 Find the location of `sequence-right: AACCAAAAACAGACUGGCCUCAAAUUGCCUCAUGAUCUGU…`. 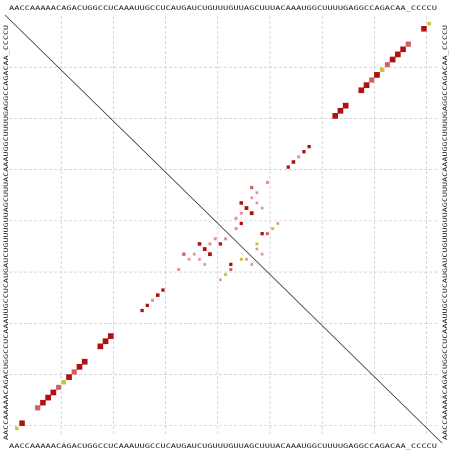

sequence-right: AACCAAAAACAGACUGGCCUCAAAUUGCCUCAUGAUCUGU… is located at coordinates (445, 232).